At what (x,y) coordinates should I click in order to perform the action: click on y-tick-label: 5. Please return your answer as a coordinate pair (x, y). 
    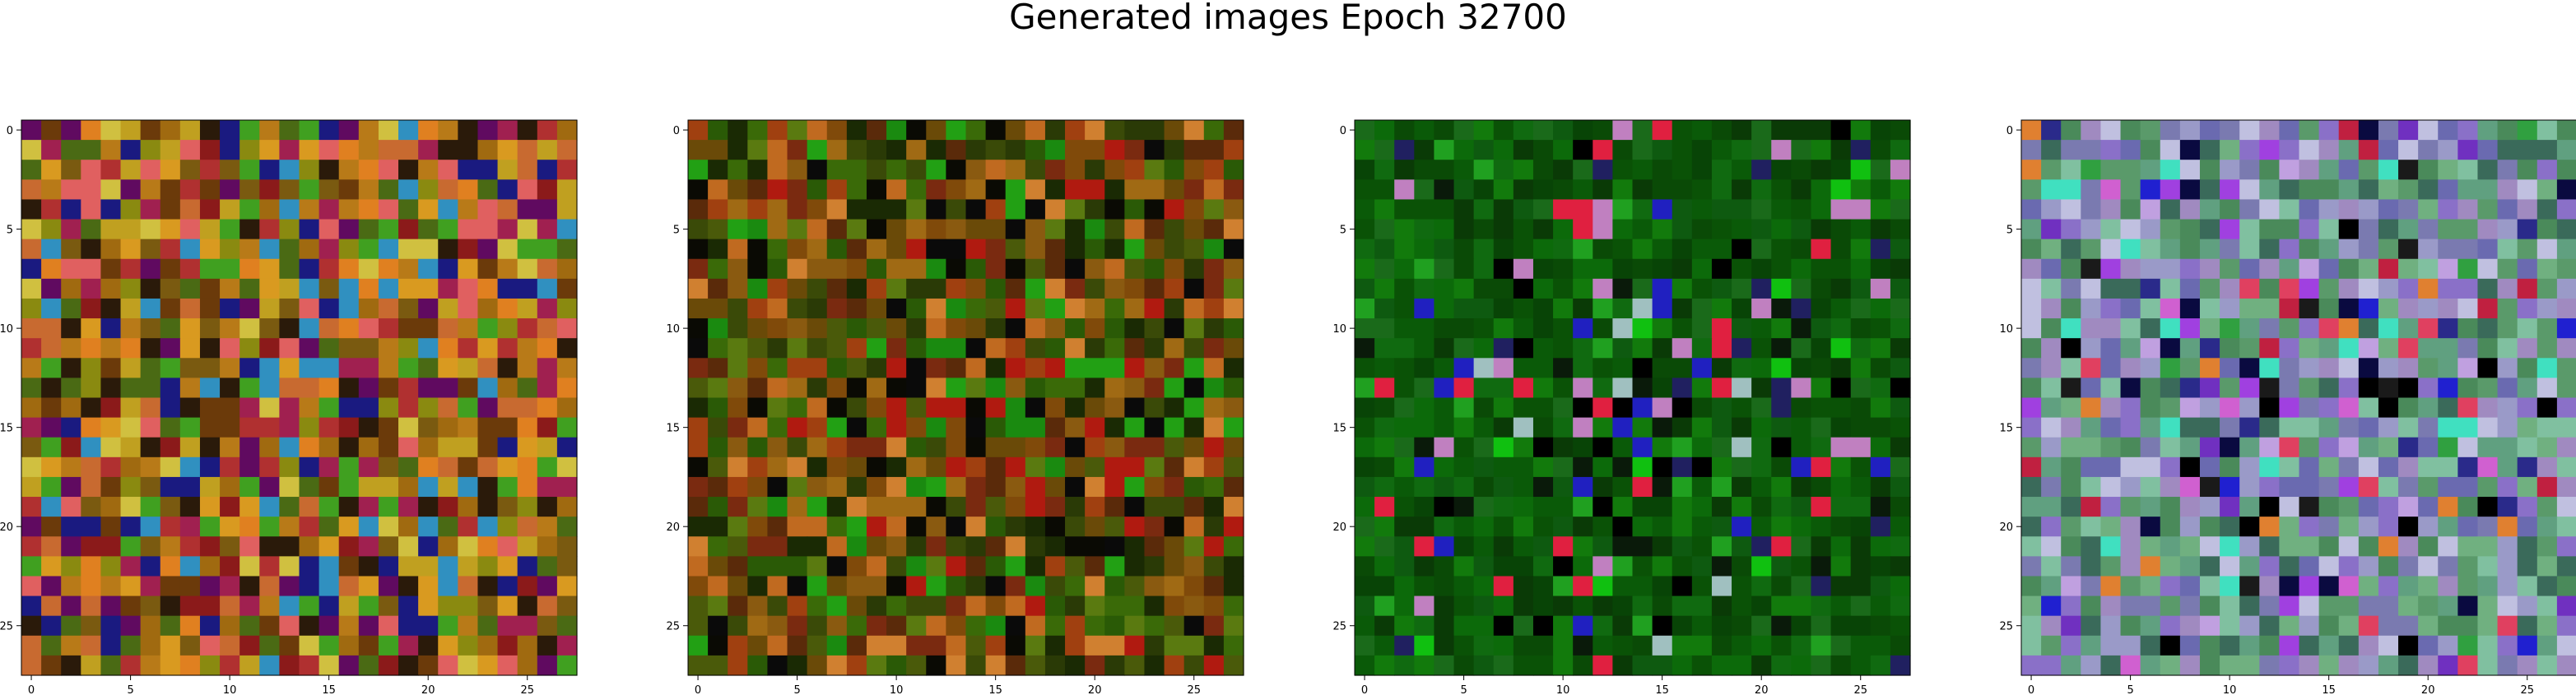
    Looking at the image, I should click on (1343, 231).